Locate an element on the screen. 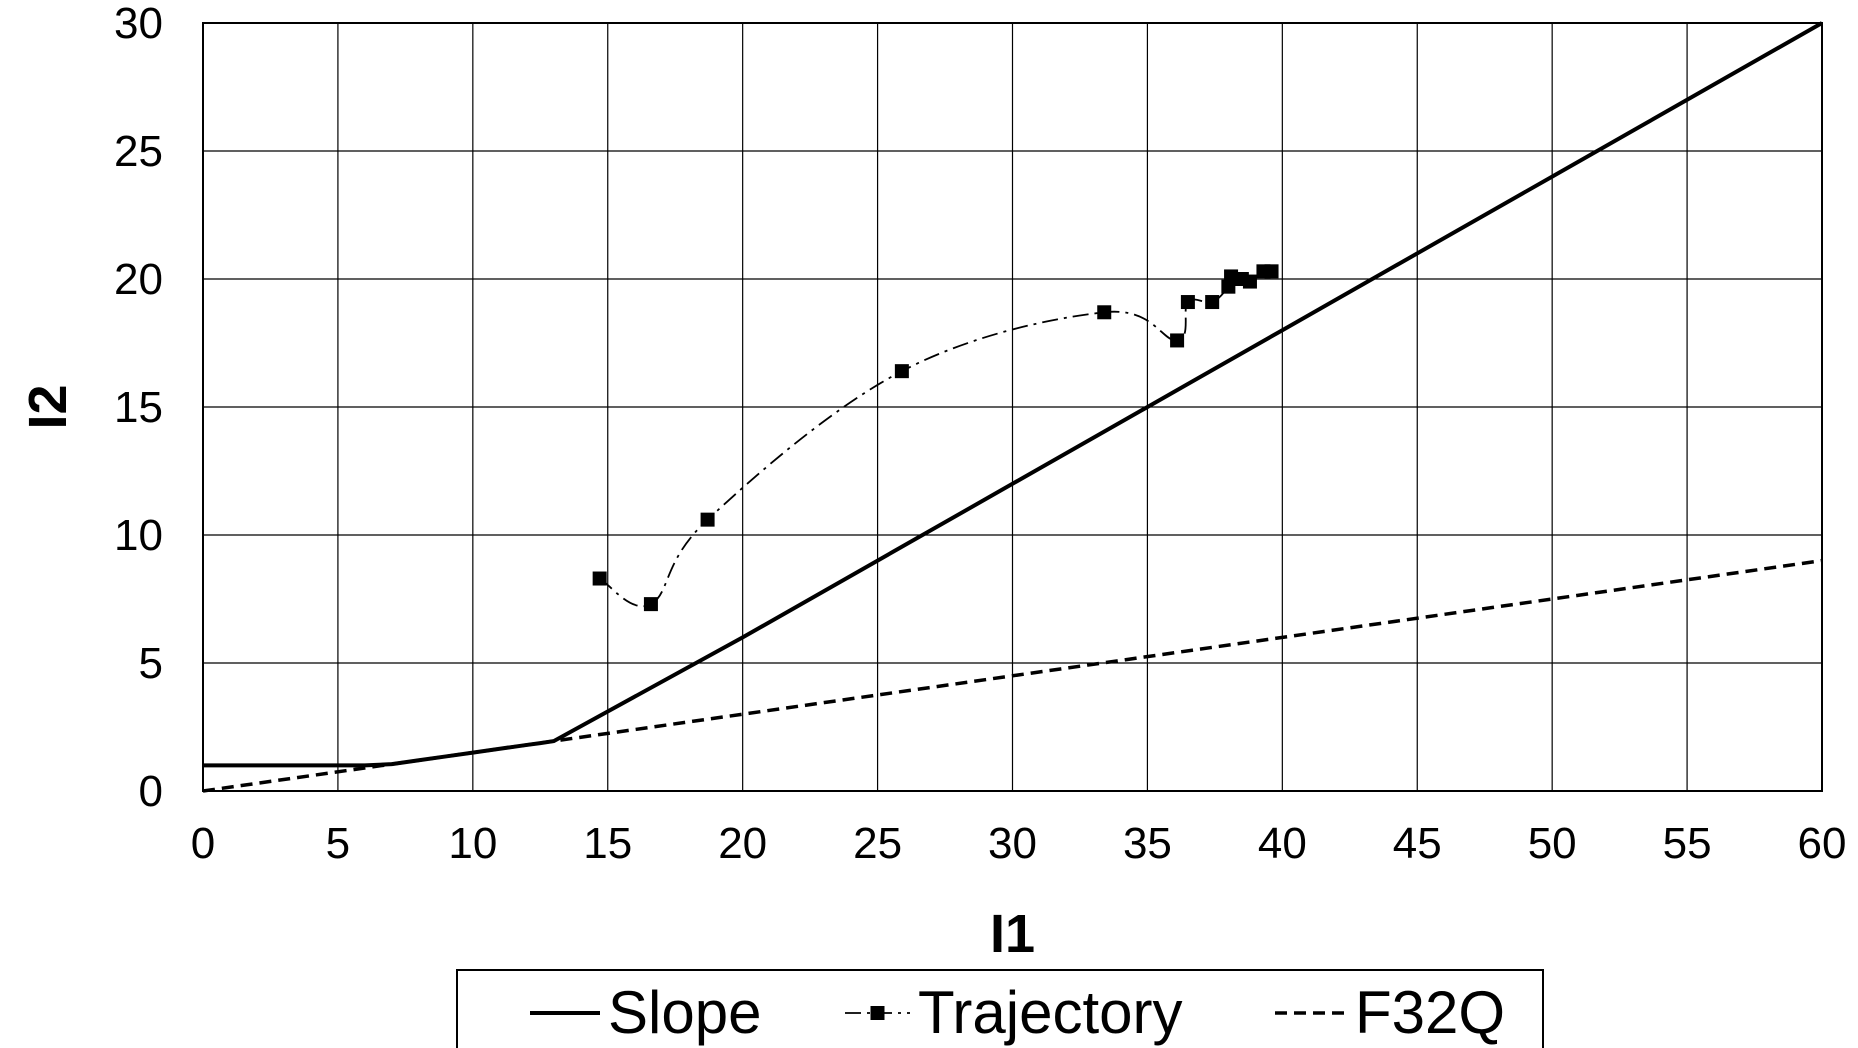 This screenshot has height=1048, width=1858. x-tick-label: 30 is located at coordinates (1012, 843).